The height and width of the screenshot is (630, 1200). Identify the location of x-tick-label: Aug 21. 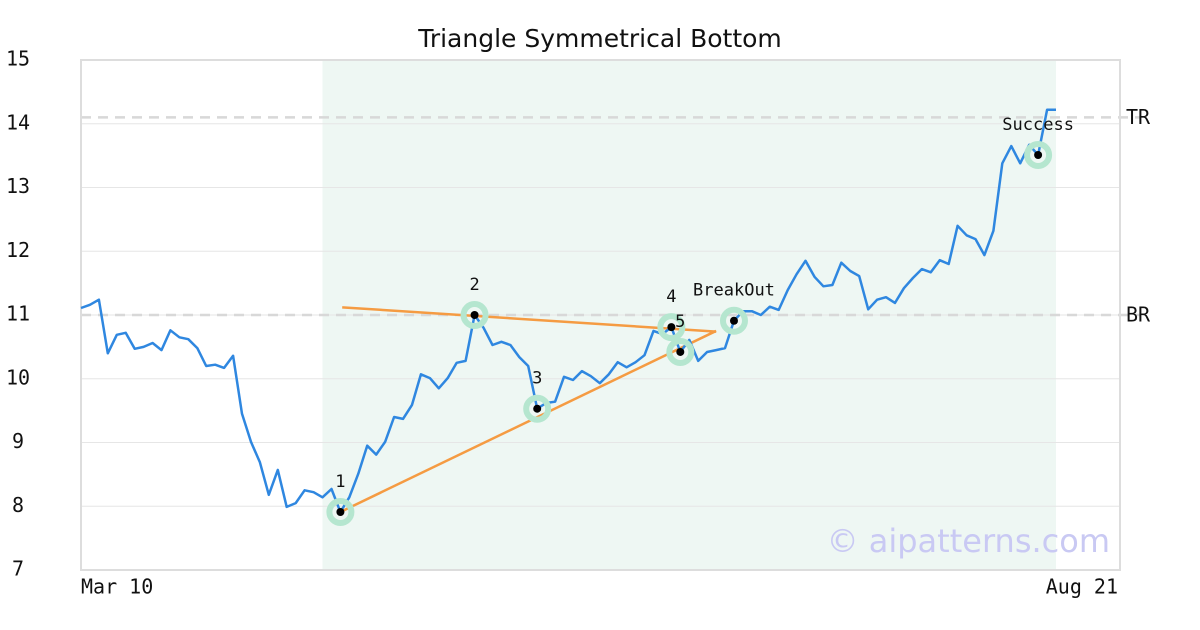
(1082, 587).